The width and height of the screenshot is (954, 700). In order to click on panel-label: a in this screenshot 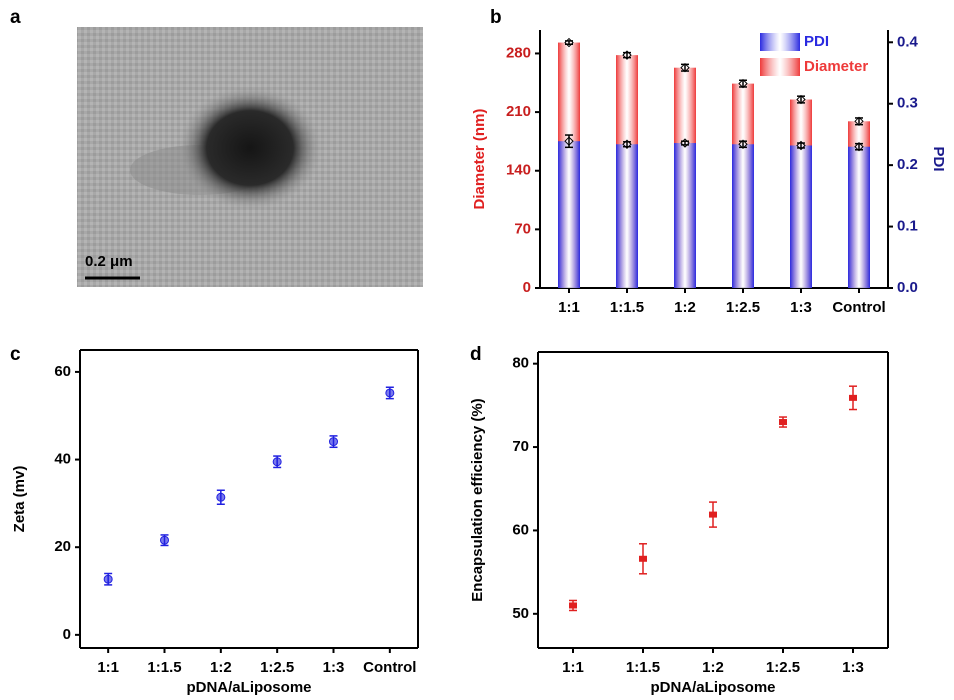, I will do `click(15, 17)`.